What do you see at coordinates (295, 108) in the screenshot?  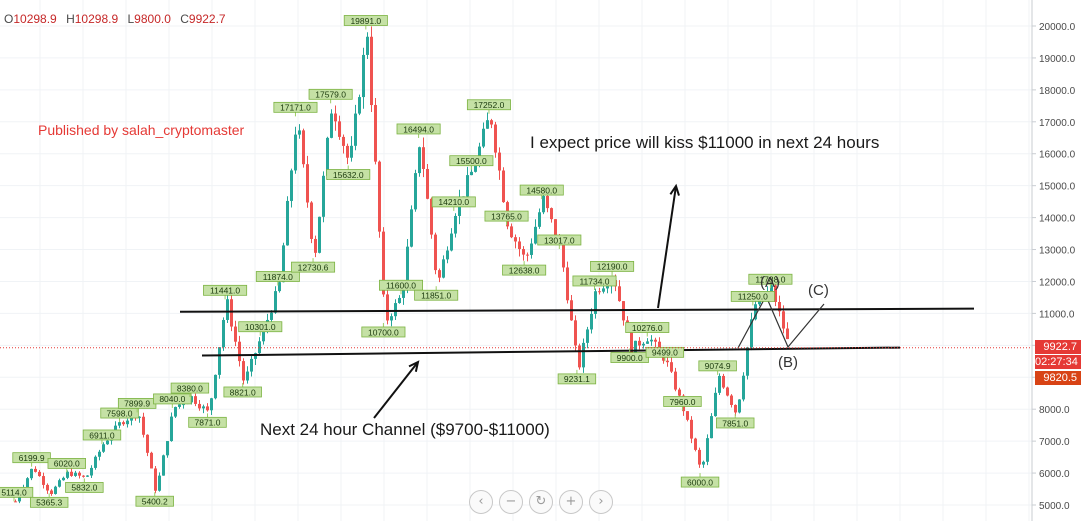 I see `price-label: 17171.0` at bounding box center [295, 108].